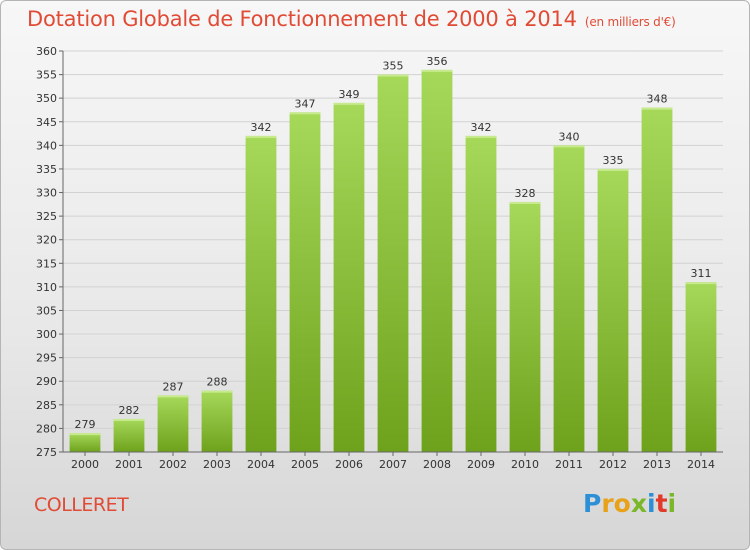 The image size is (750, 550). I want to click on y-tick-label: 350, so click(46, 98).